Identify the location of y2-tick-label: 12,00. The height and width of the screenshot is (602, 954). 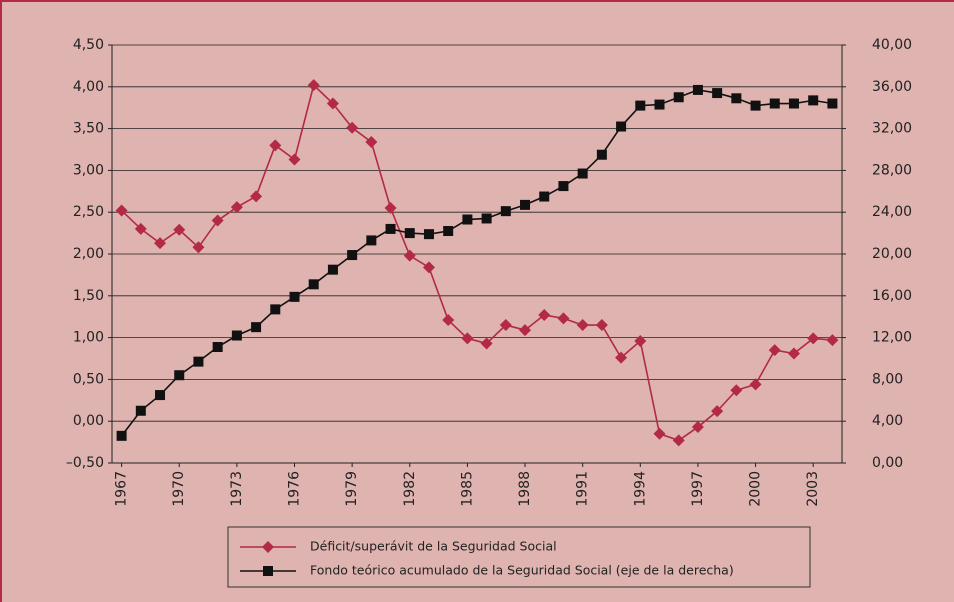
(892, 338).